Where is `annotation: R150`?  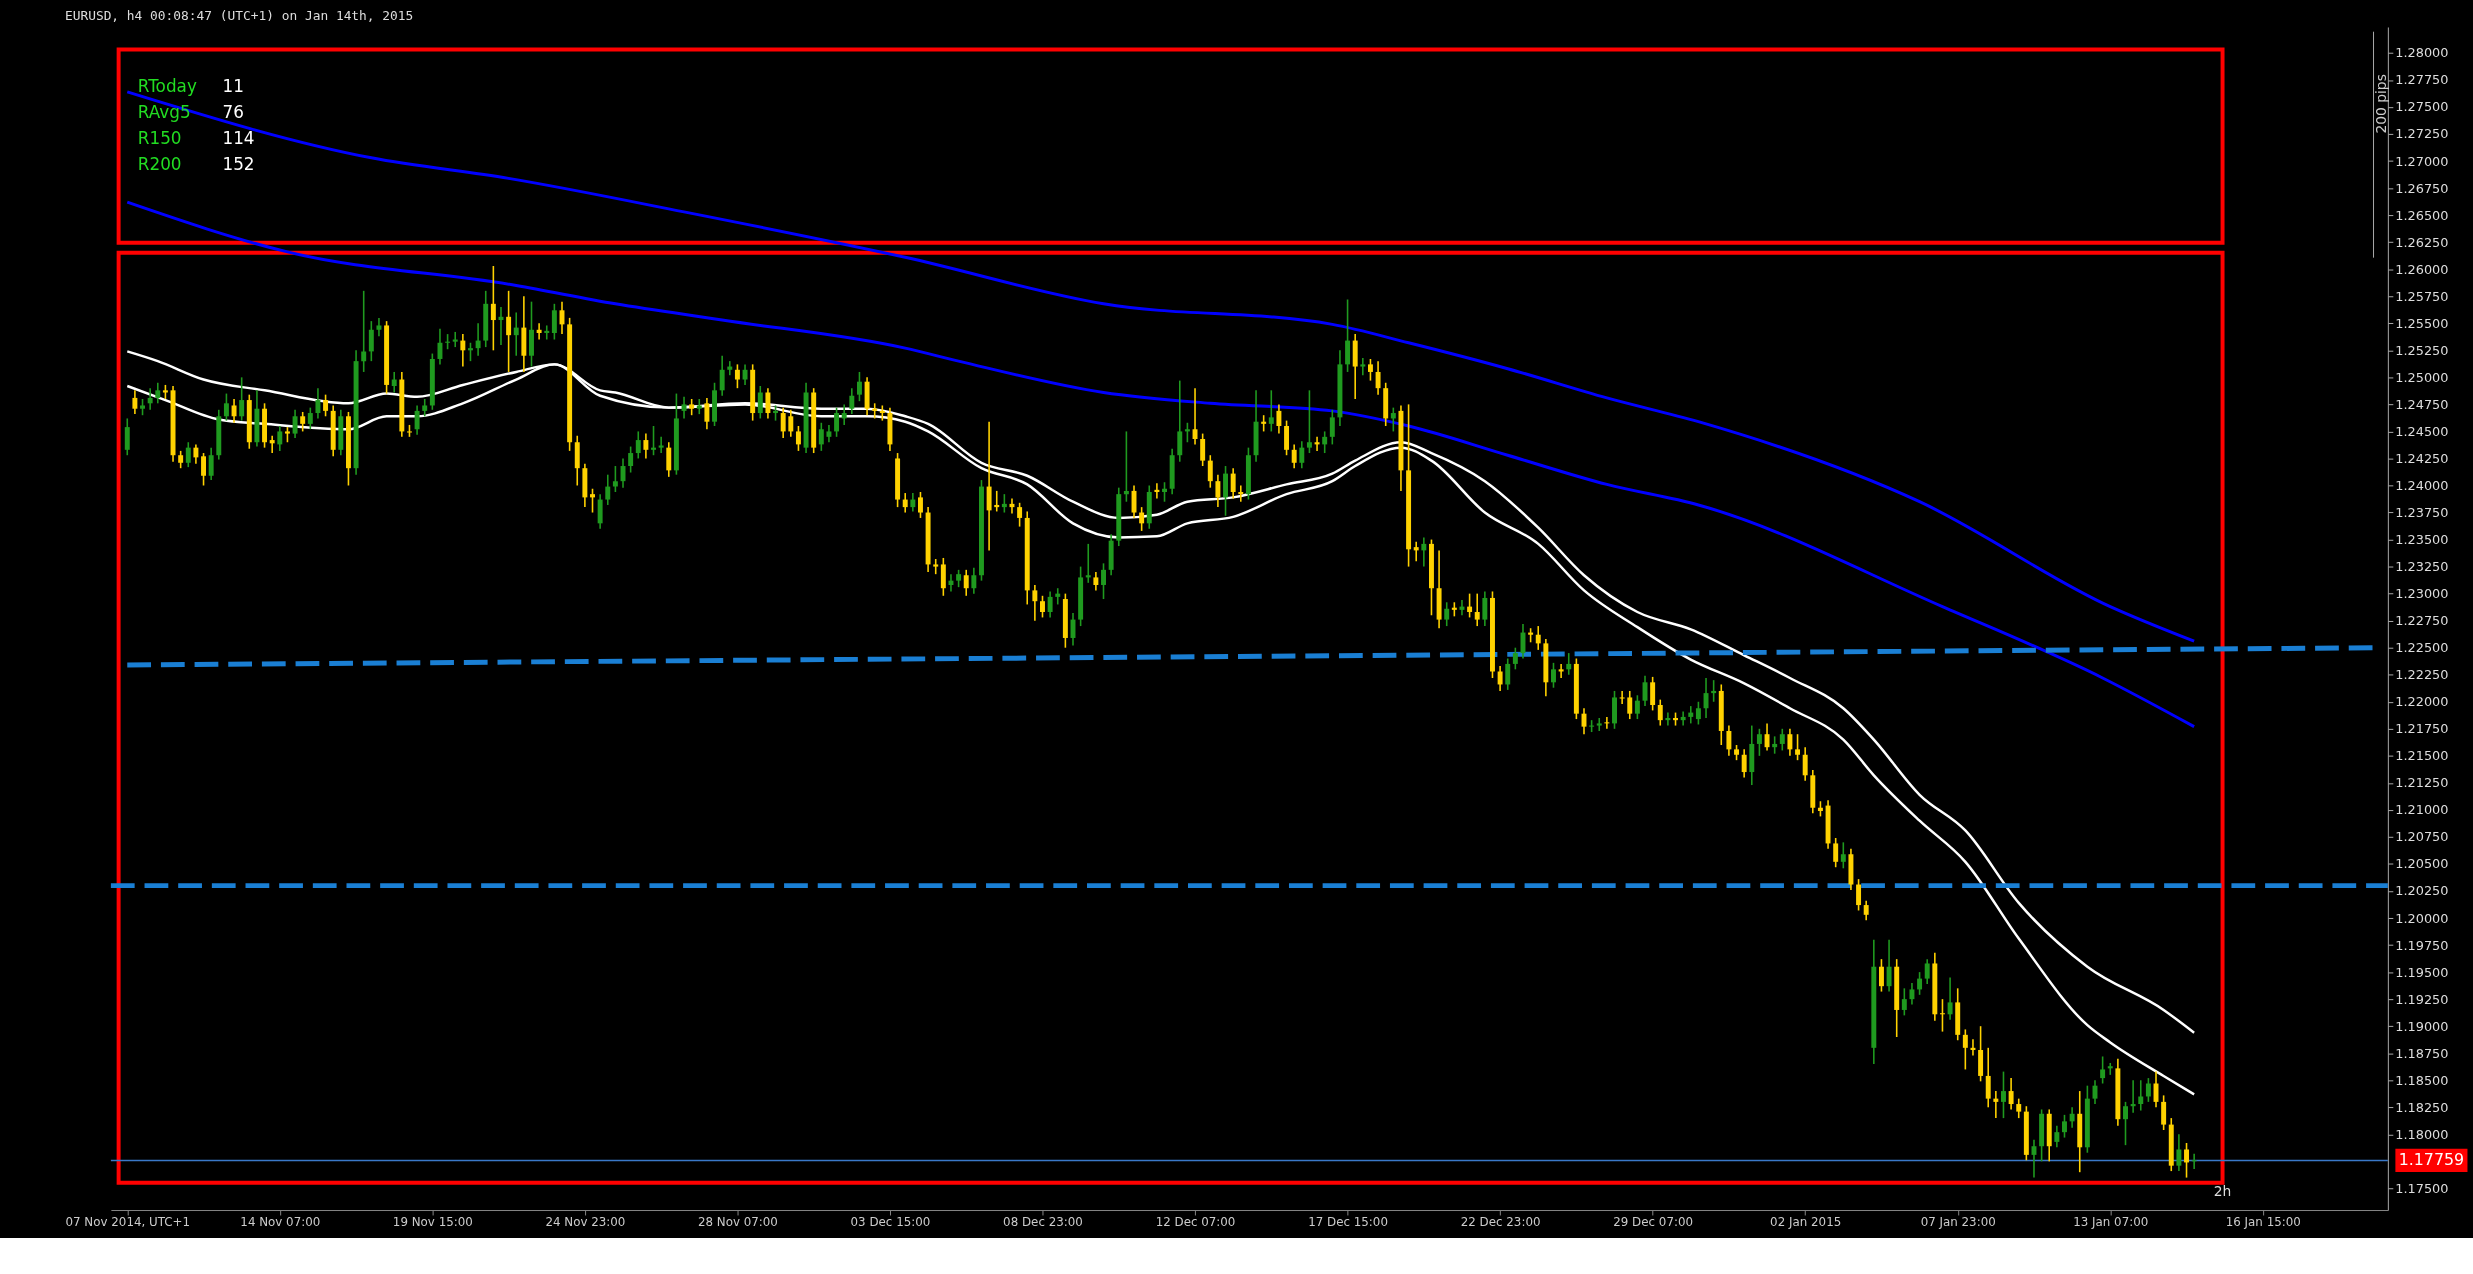
annotation: R150 is located at coordinates (159, 138).